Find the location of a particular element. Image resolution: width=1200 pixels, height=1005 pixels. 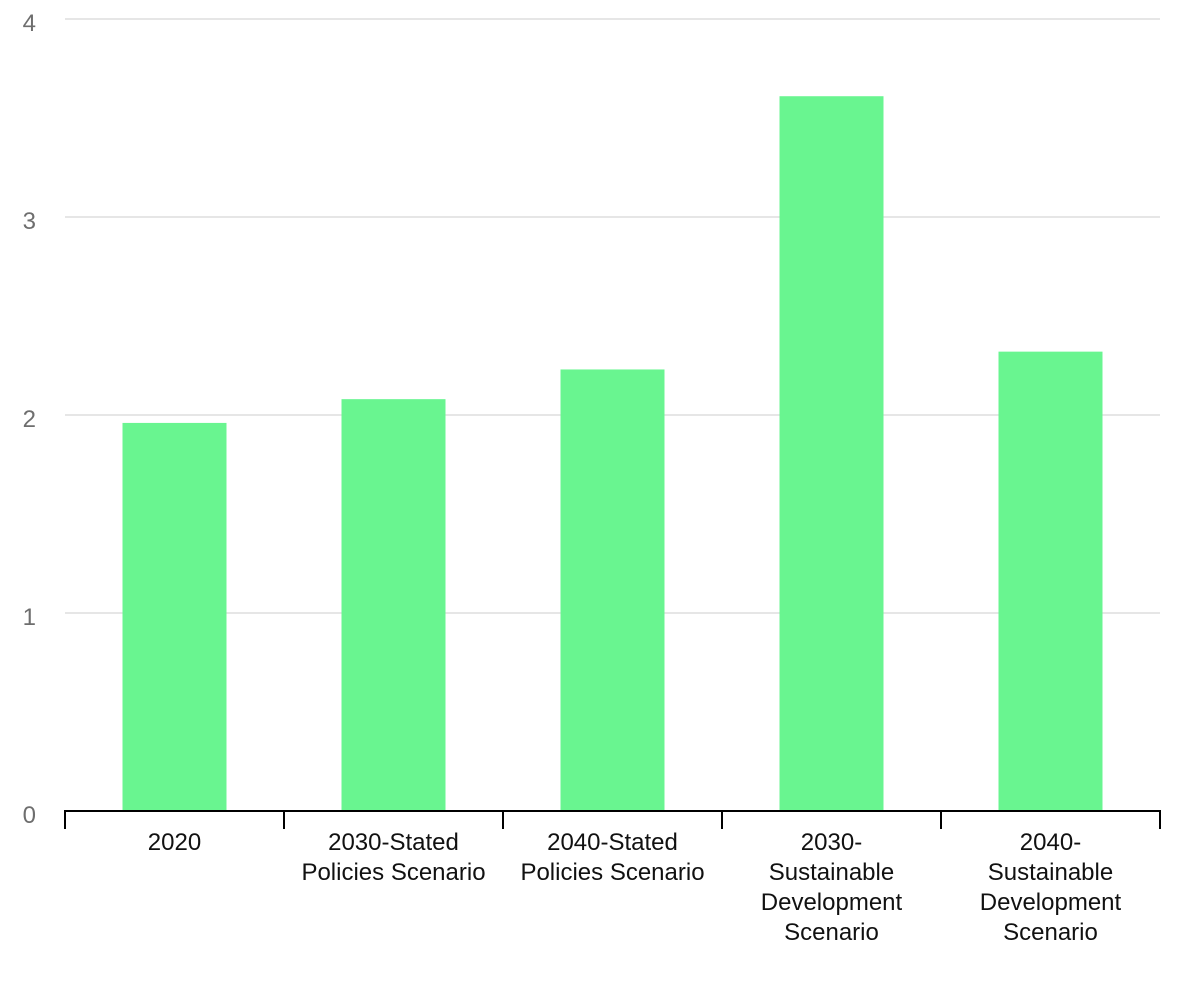

x-tick-label-line: 2020 is located at coordinates (174, 842).